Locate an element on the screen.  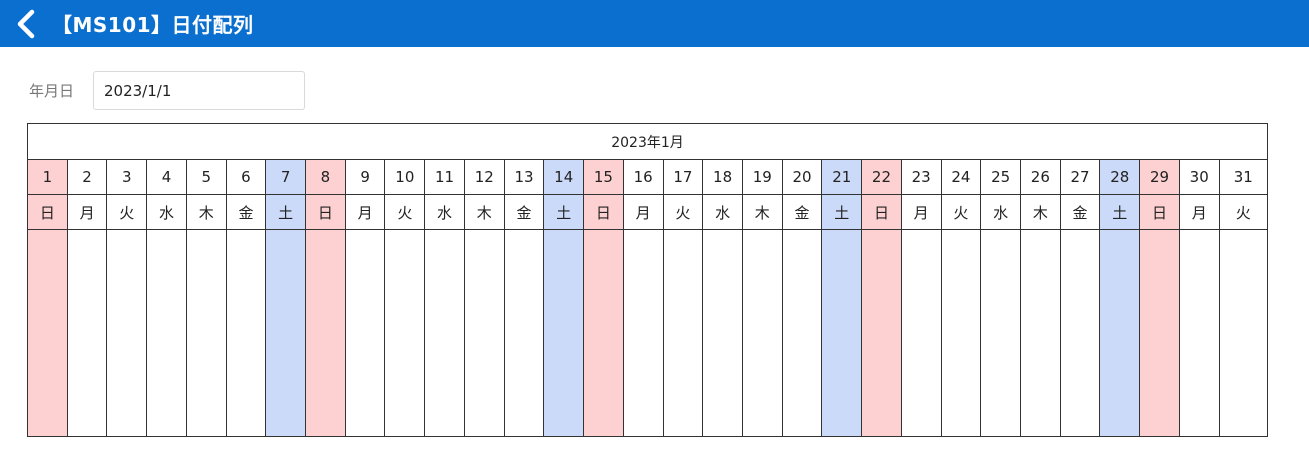
day-number-cell: 6 is located at coordinates (246, 177).